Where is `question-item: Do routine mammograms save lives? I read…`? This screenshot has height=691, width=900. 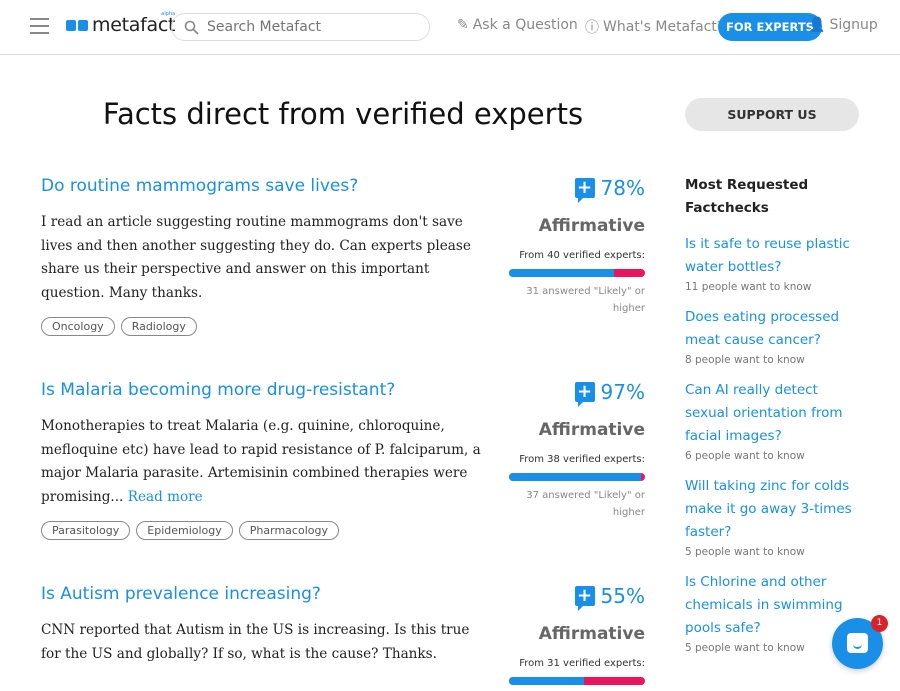
question-item: Do routine mammograms save lives? I read… is located at coordinates (266, 256).